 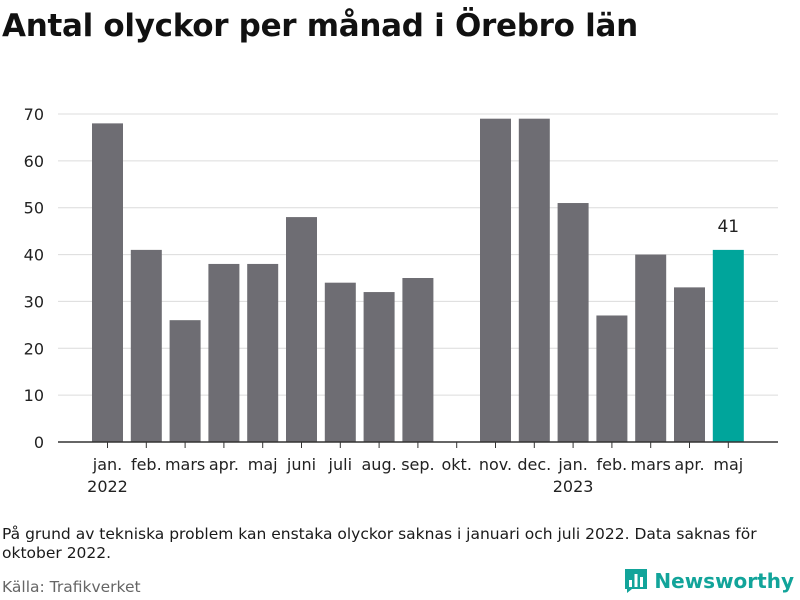 I want to click on x-tick-label: okt., so click(x=456, y=464).